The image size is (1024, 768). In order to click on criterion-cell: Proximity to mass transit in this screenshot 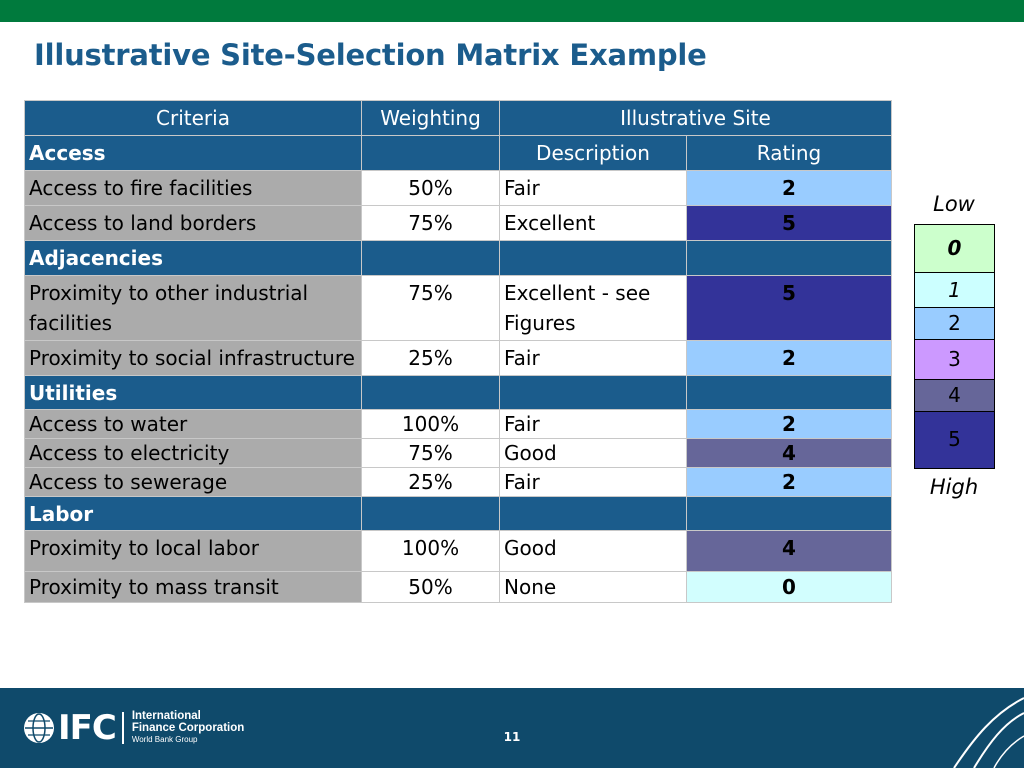, I will do `click(193, 587)`.